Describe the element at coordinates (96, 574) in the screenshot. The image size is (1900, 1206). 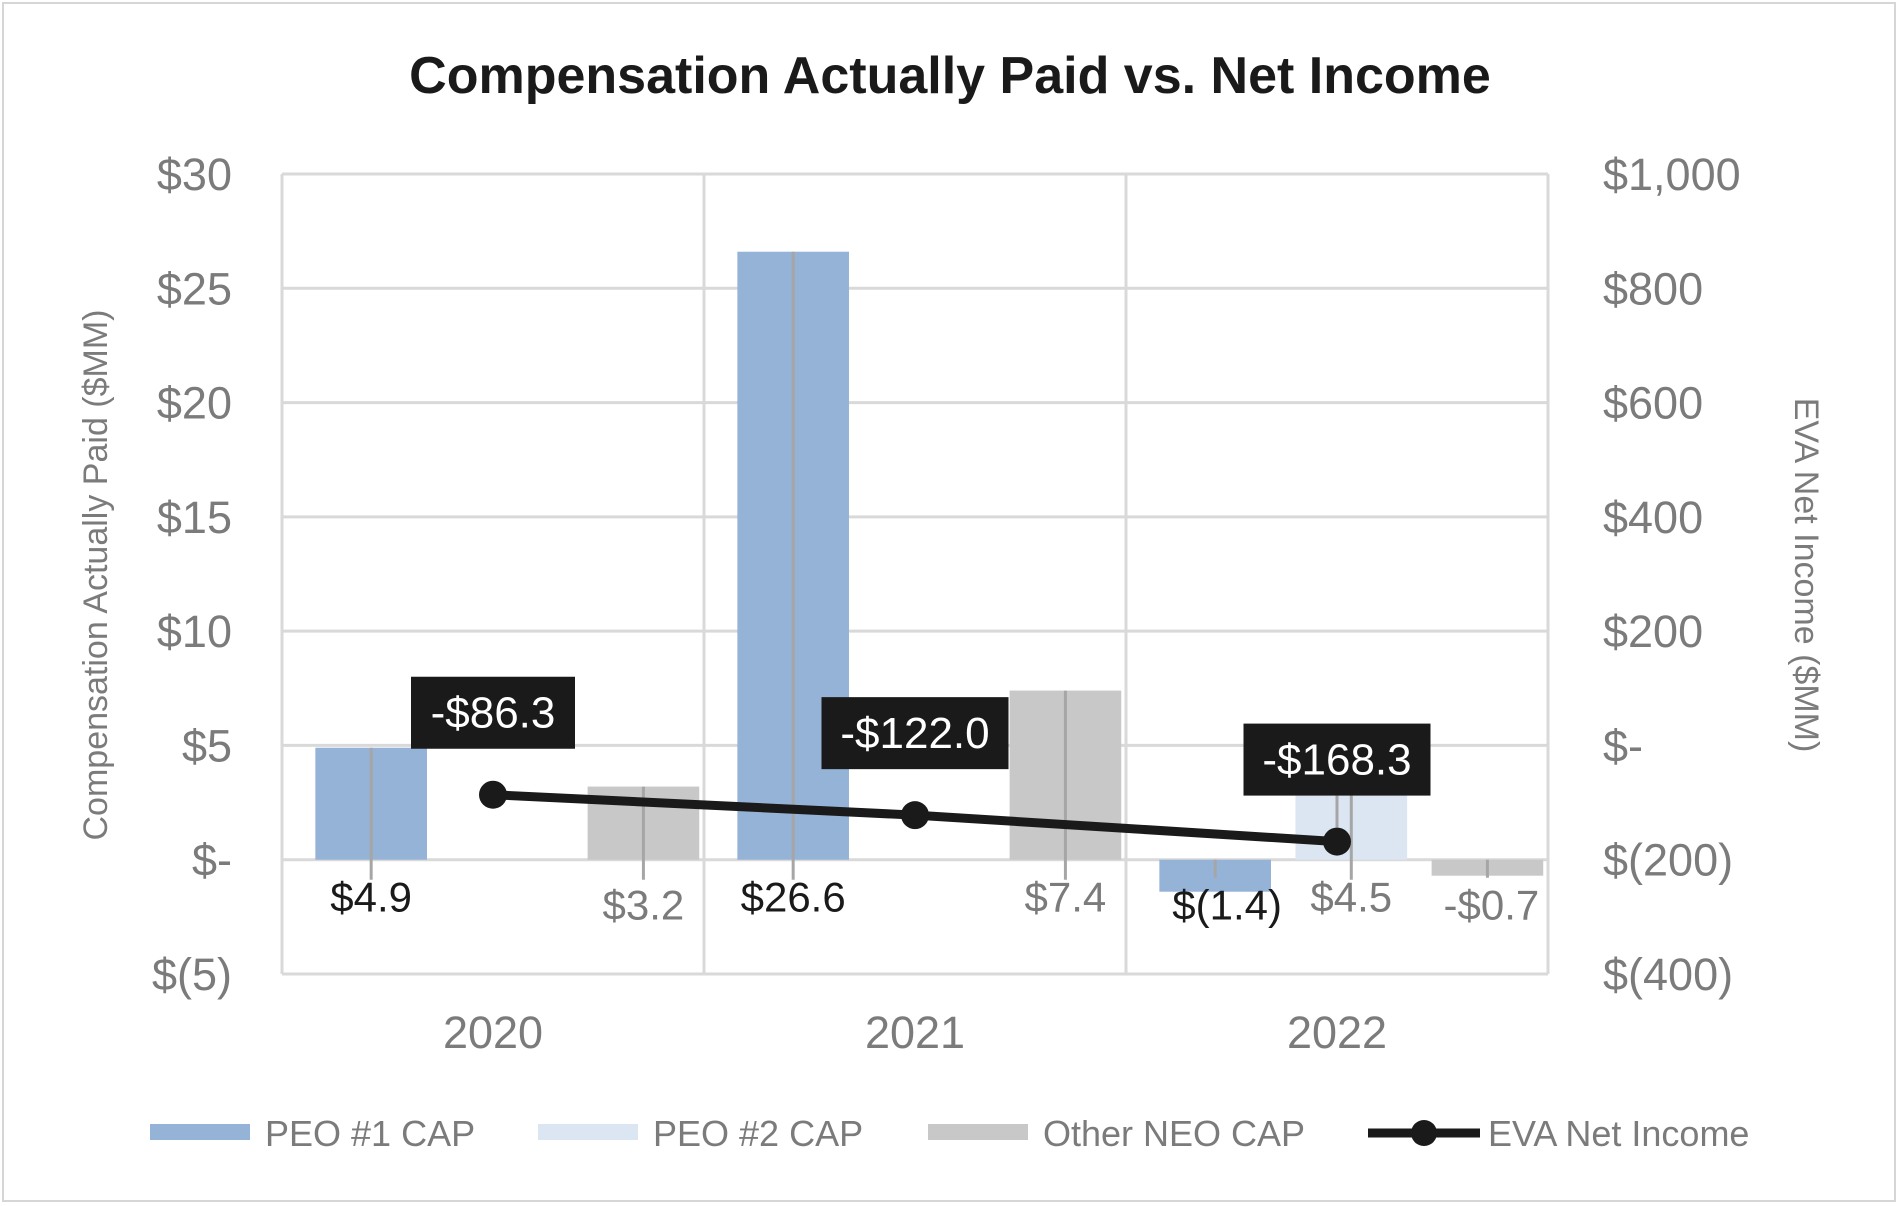
I see `y-axis-title: Compensation Actually Paid ($MM)` at that location.